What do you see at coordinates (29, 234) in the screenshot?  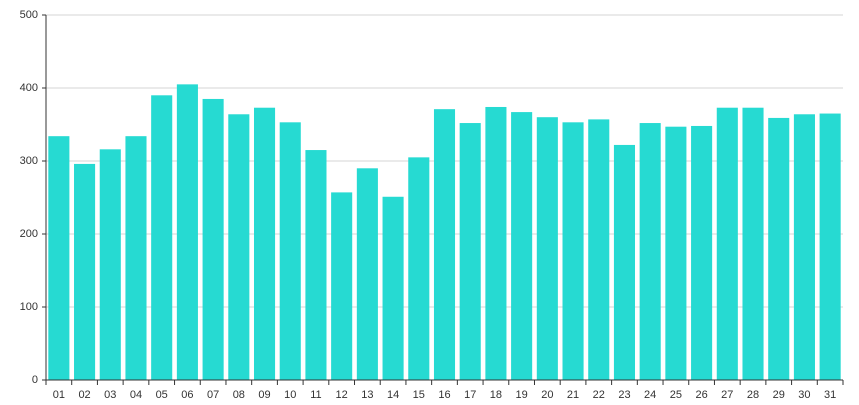 I see `y-tick-label: 200` at bounding box center [29, 234].